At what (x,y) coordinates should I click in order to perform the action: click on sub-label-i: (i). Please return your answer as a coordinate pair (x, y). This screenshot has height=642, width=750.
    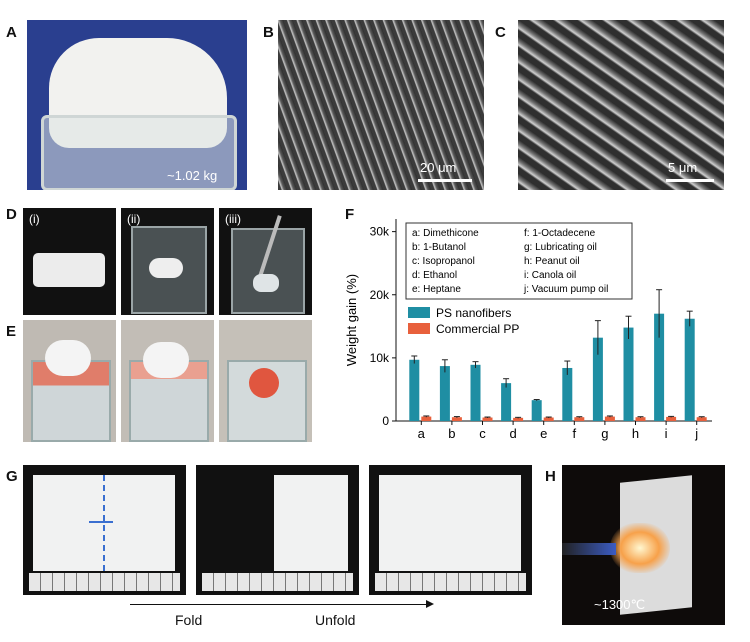
    Looking at the image, I should click on (34, 219).